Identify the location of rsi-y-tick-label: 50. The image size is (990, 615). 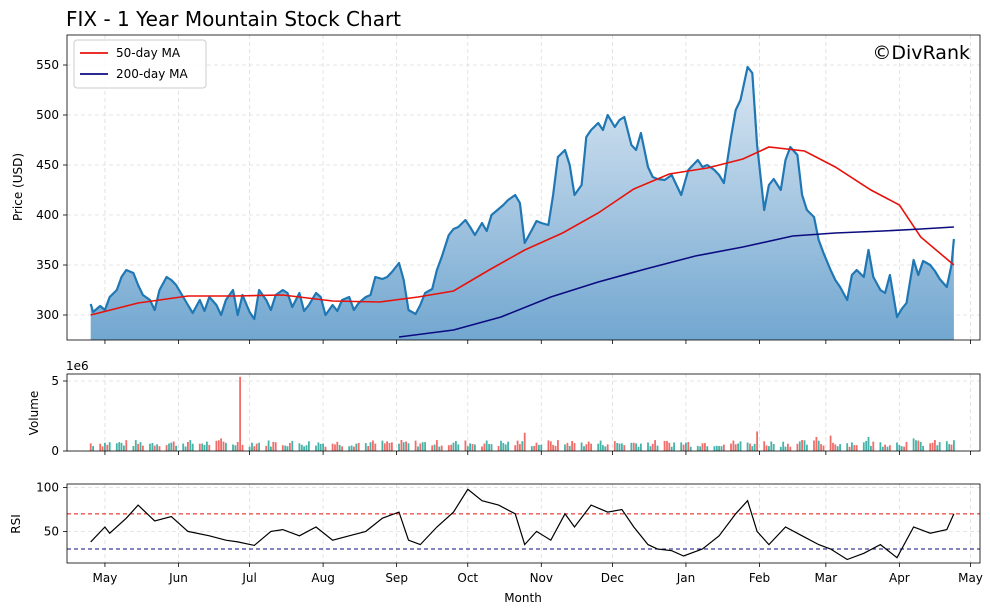
(51, 531).